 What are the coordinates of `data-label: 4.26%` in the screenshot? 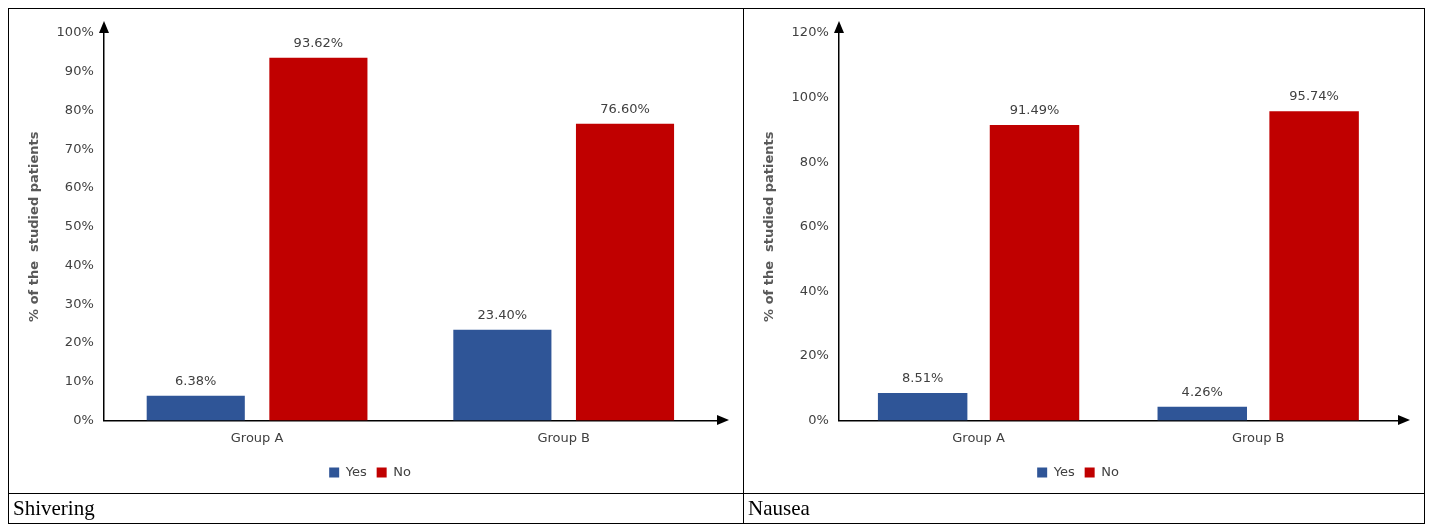 It's located at (1202, 391).